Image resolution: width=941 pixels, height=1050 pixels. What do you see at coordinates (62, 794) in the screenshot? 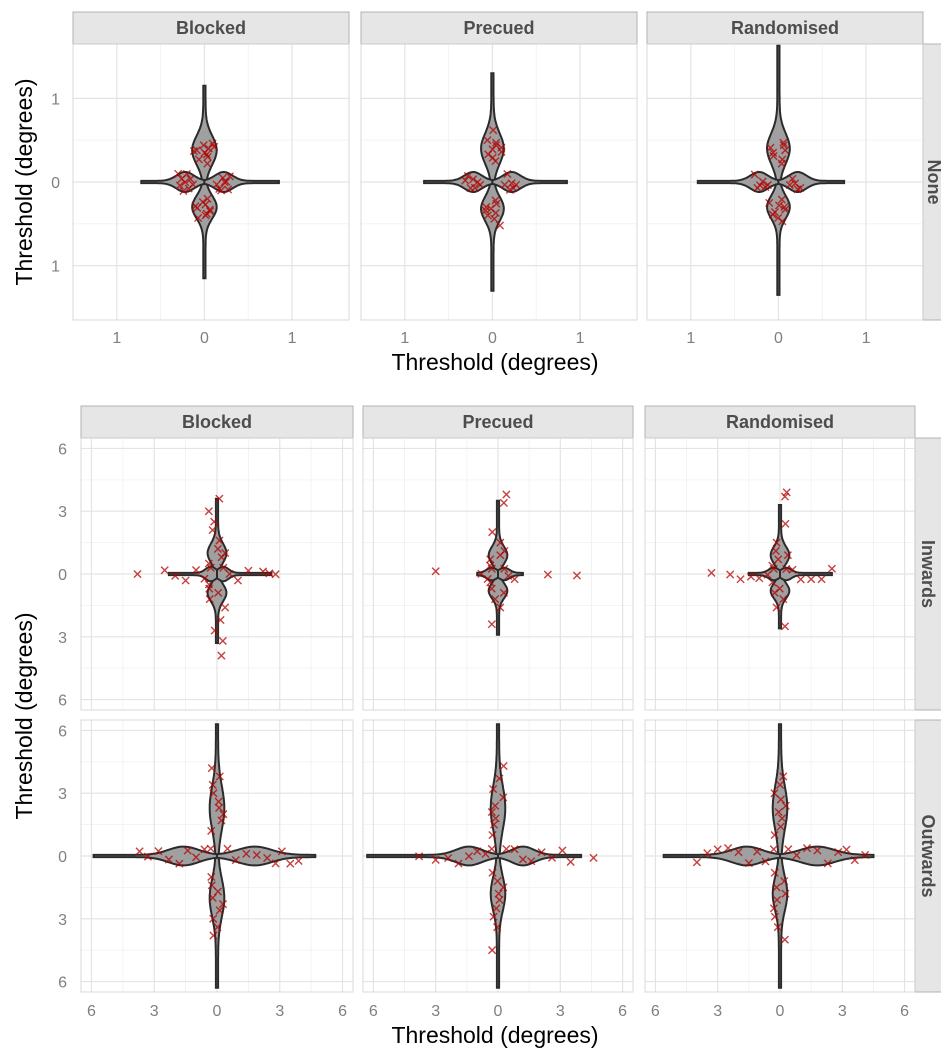
I see `y-tick-label: 3` at bounding box center [62, 794].